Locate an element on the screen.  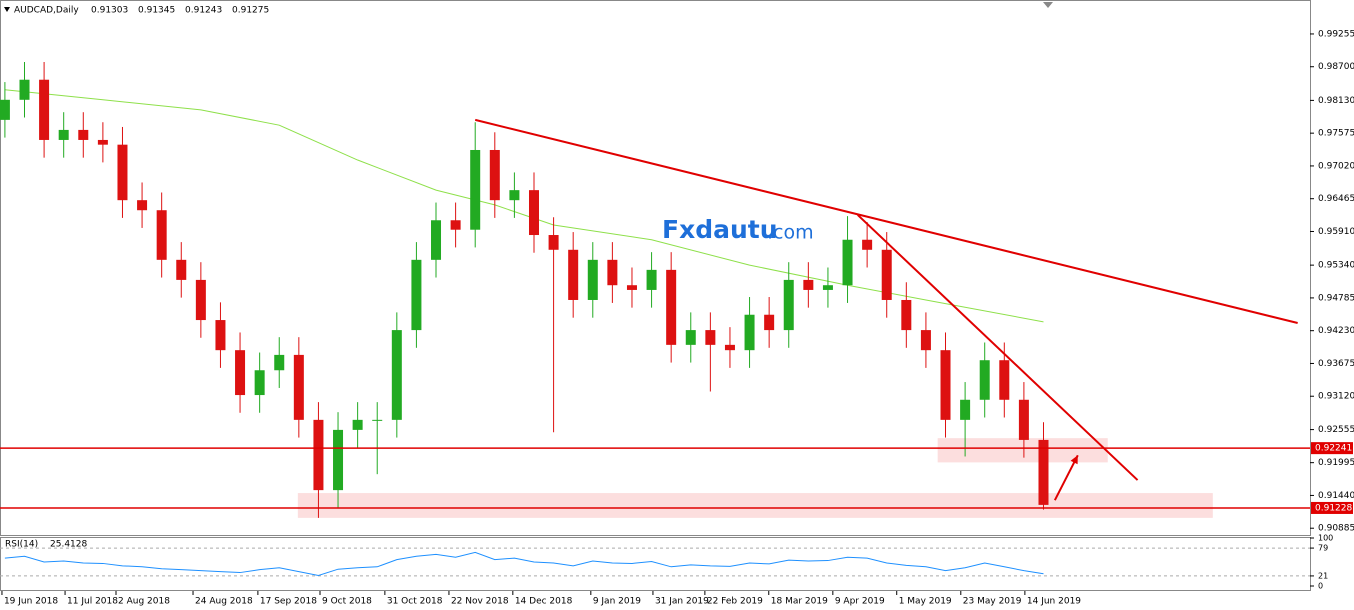
symbol: AUDCAD,Daily is located at coordinates (46, 11).